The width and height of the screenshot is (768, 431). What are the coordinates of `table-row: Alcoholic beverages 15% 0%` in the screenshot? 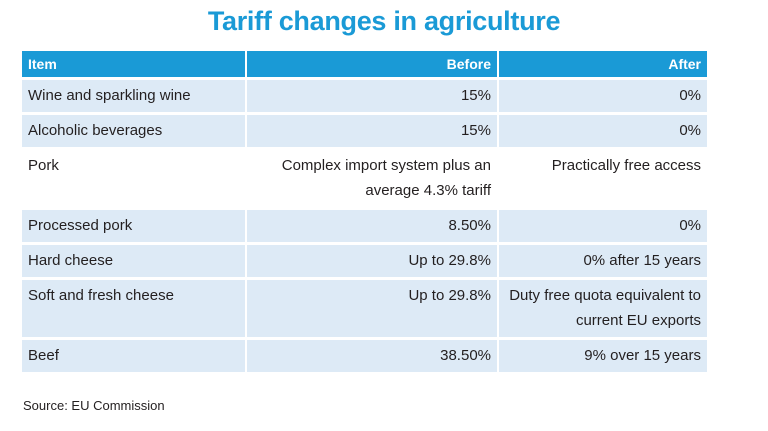 It's located at (364, 131).